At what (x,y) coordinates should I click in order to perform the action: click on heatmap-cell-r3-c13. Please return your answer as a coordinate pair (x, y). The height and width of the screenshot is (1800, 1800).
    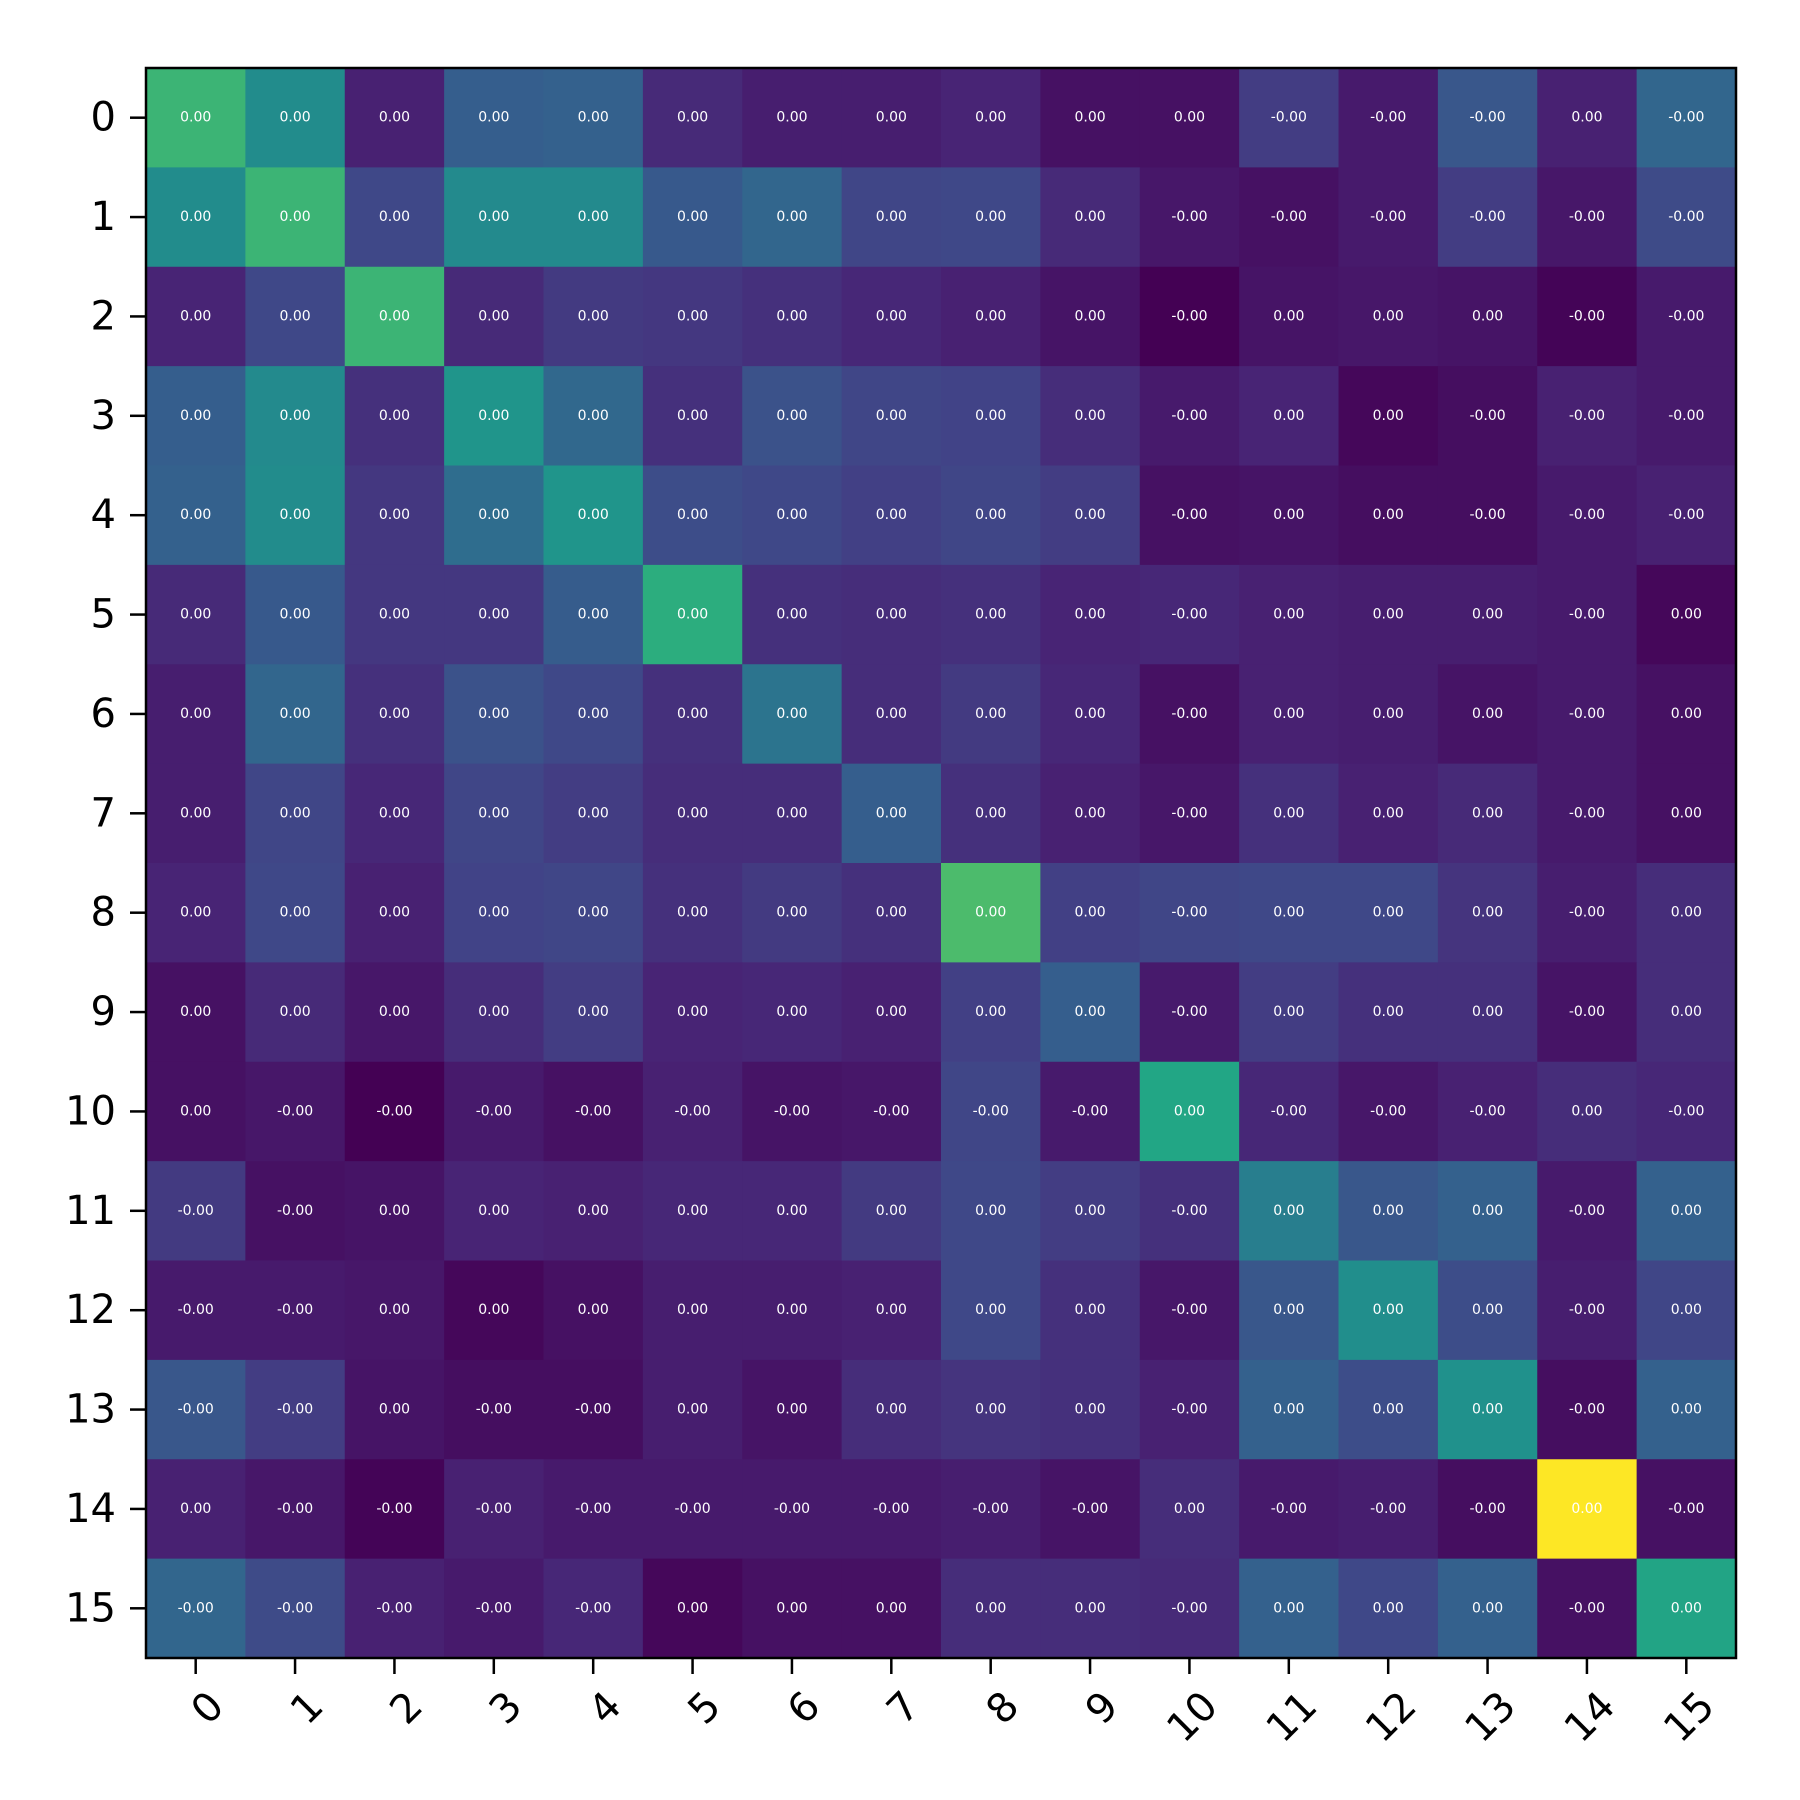
    Looking at the image, I should click on (1487, 416).